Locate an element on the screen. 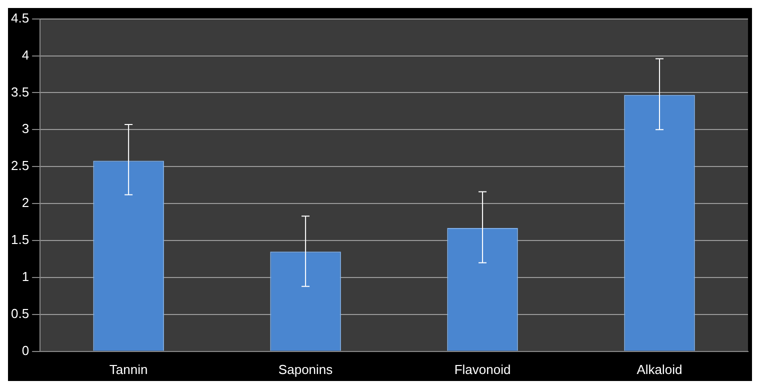  x-tick-label: Saponins is located at coordinates (306, 369).